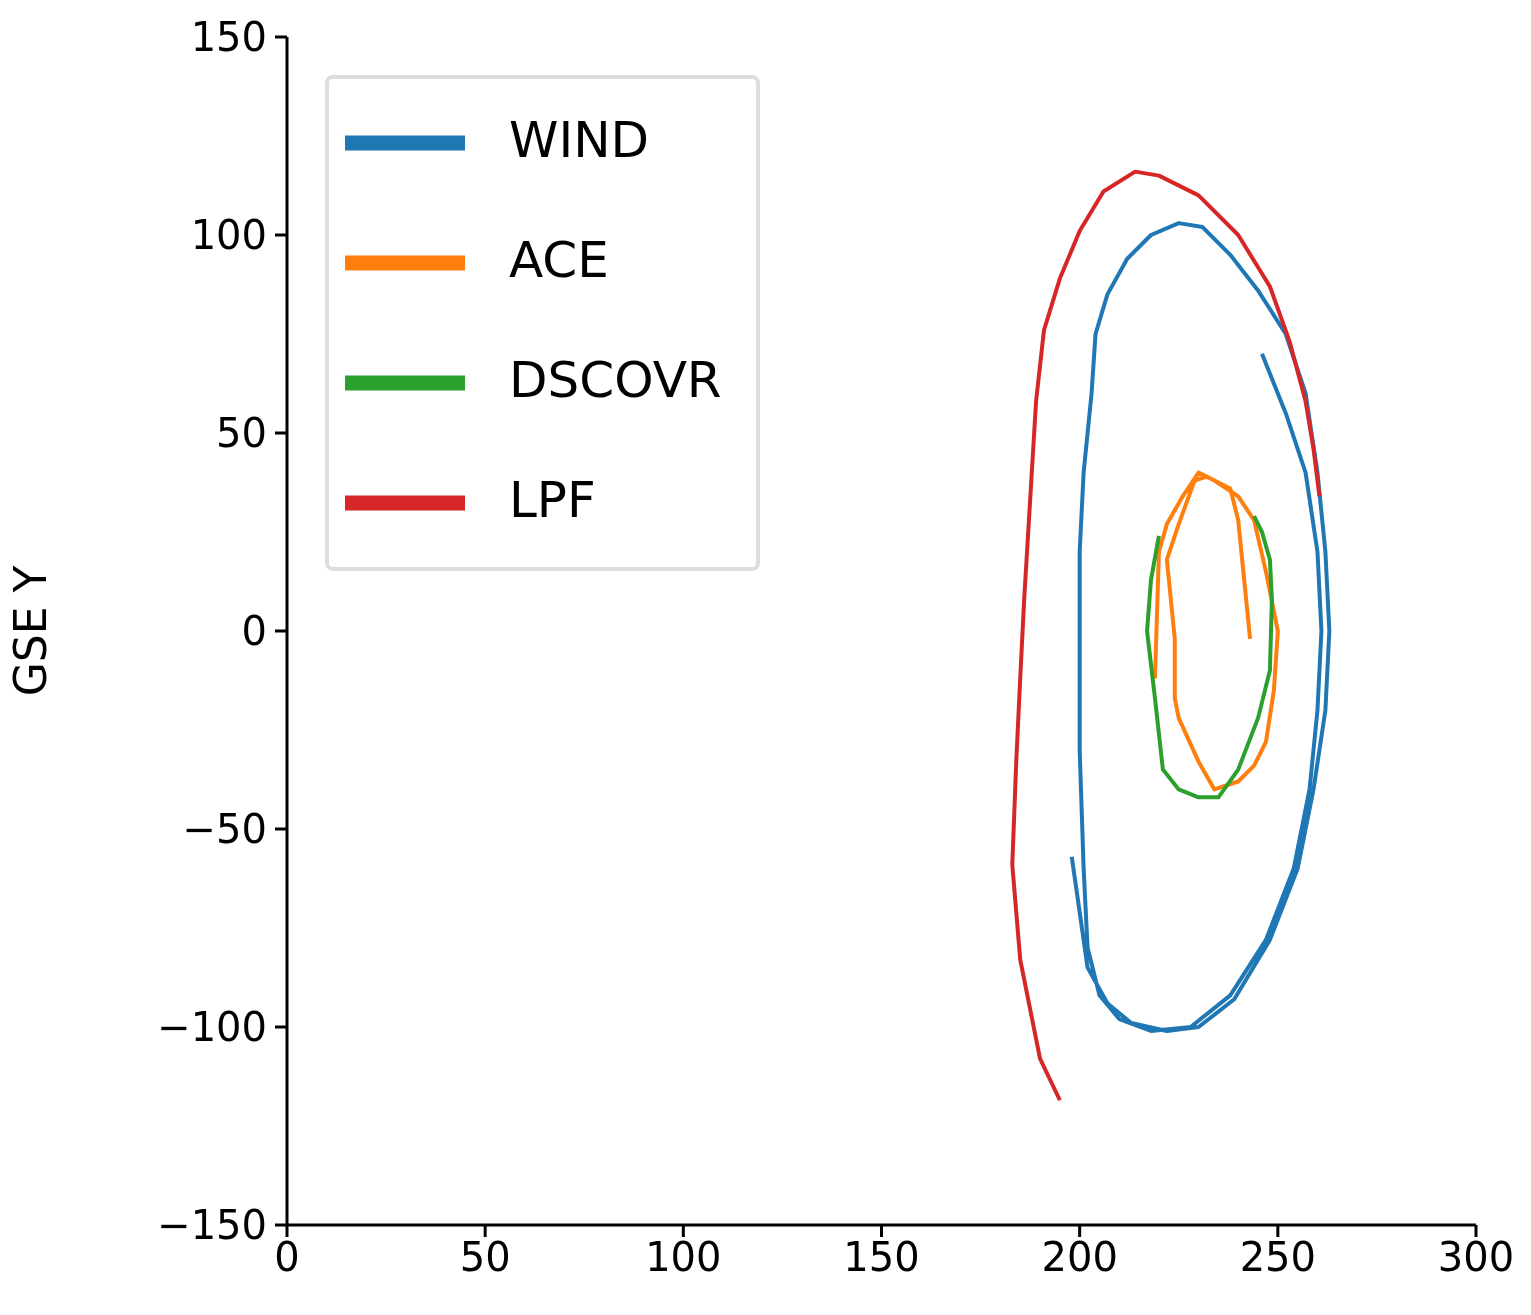  I want to click on y-tick-label: 50, so click(241, 433).